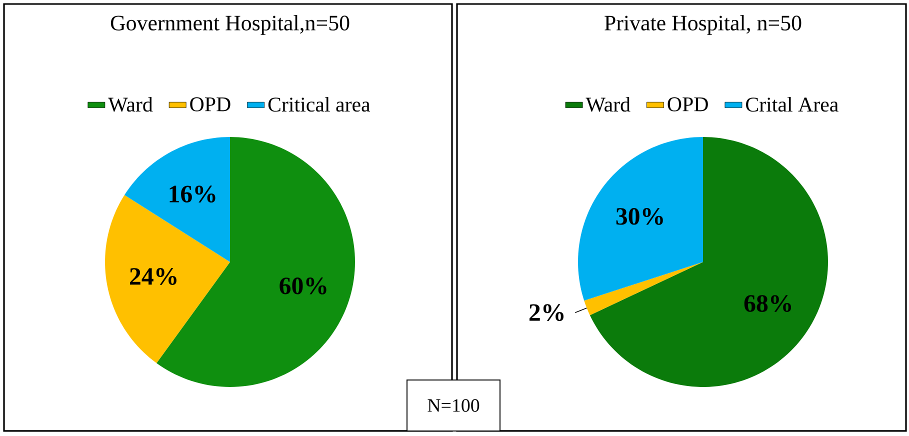 The height and width of the screenshot is (436, 909). I want to click on legend-label: Crital Area, so click(792, 104).